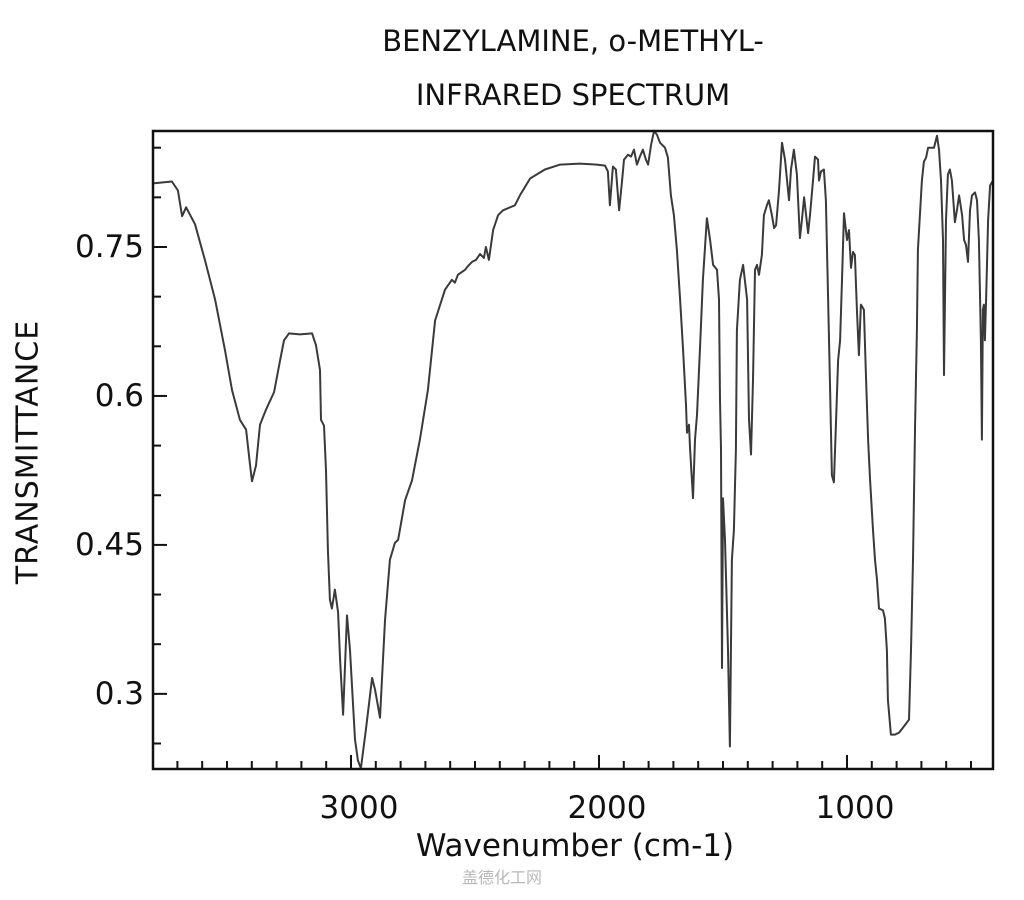 The image size is (1024, 900). I want to click on chart-subtitle: INFRARED SPECTRUM, so click(573, 95).